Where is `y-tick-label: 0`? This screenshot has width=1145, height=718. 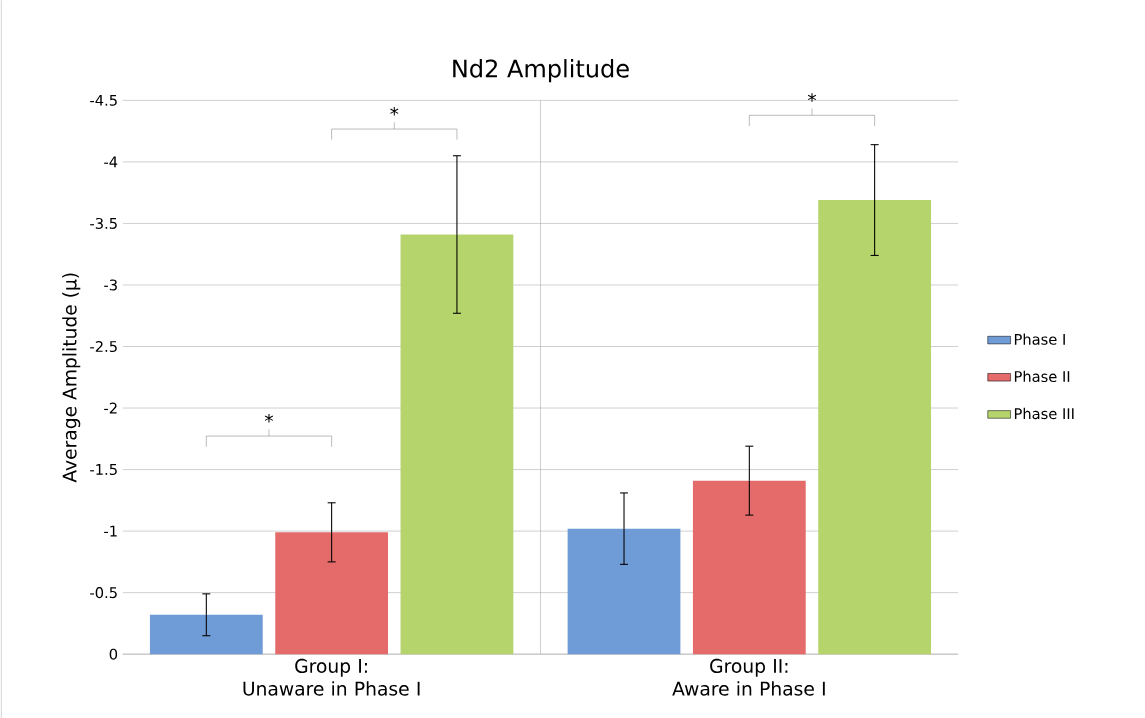 y-tick-label: 0 is located at coordinates (113, 654).